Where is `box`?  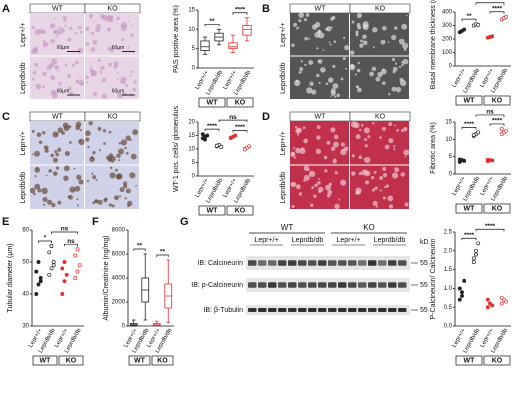
box is located at coordinates (233, 46).